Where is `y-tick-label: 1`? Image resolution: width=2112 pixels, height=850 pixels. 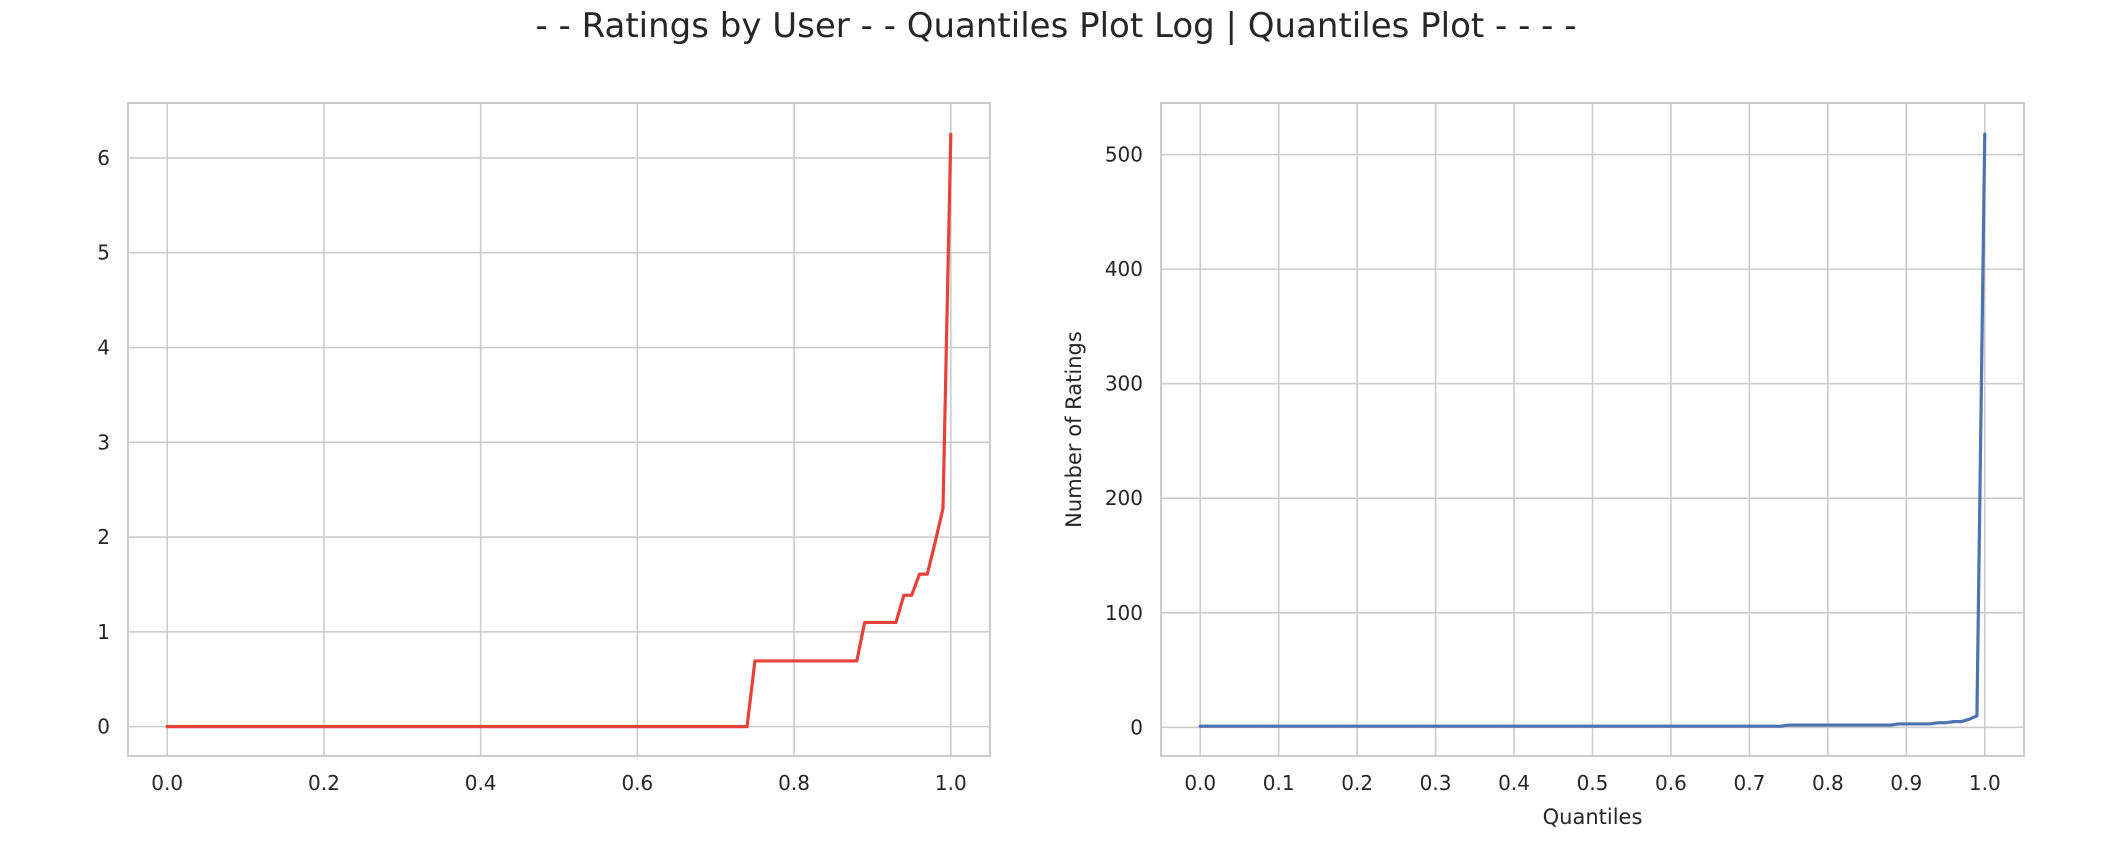
y-tick-label: 1 is located at coordinates (103, 632).